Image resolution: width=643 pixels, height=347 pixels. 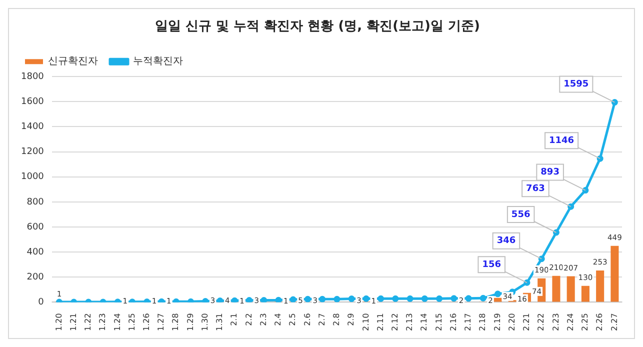 What do you see at coordinates (365, 322) in the screenshot?
I see `x-tick-label: 2.10` at bounding box center [365, 322].